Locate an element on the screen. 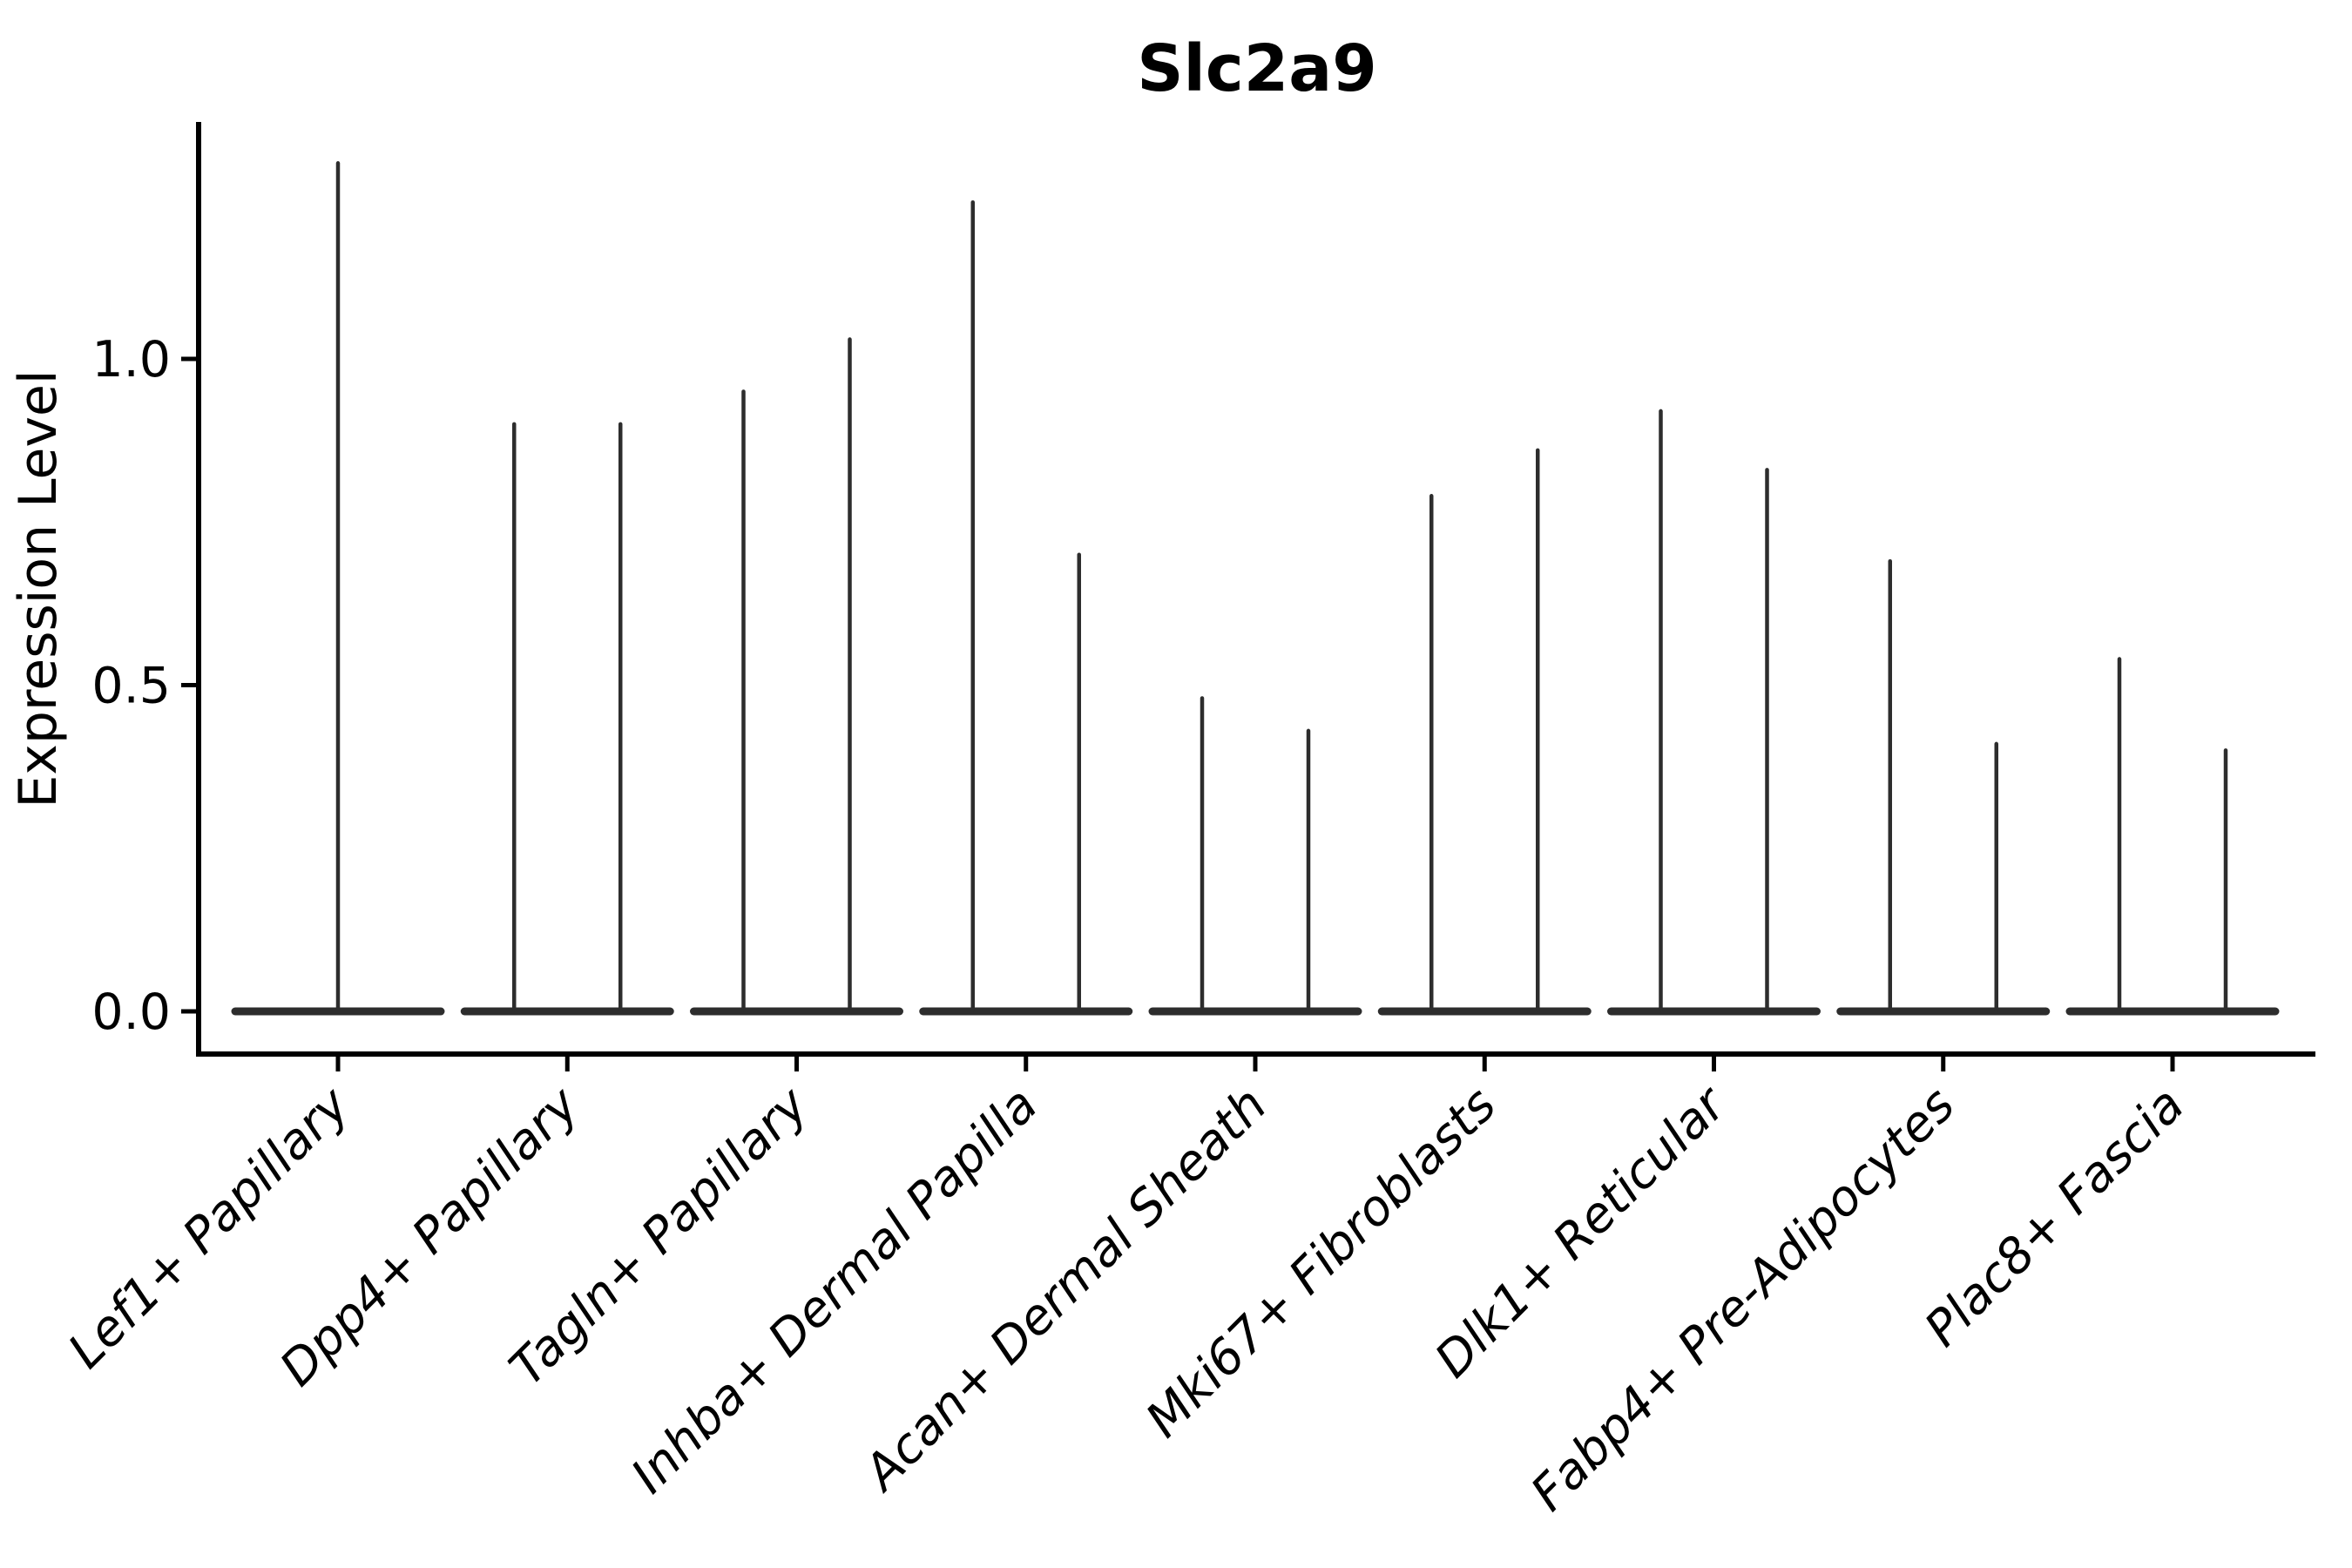 The image size is (2352, 1568). y-tick-label: 0.5 is located at coordinates (131, 687).